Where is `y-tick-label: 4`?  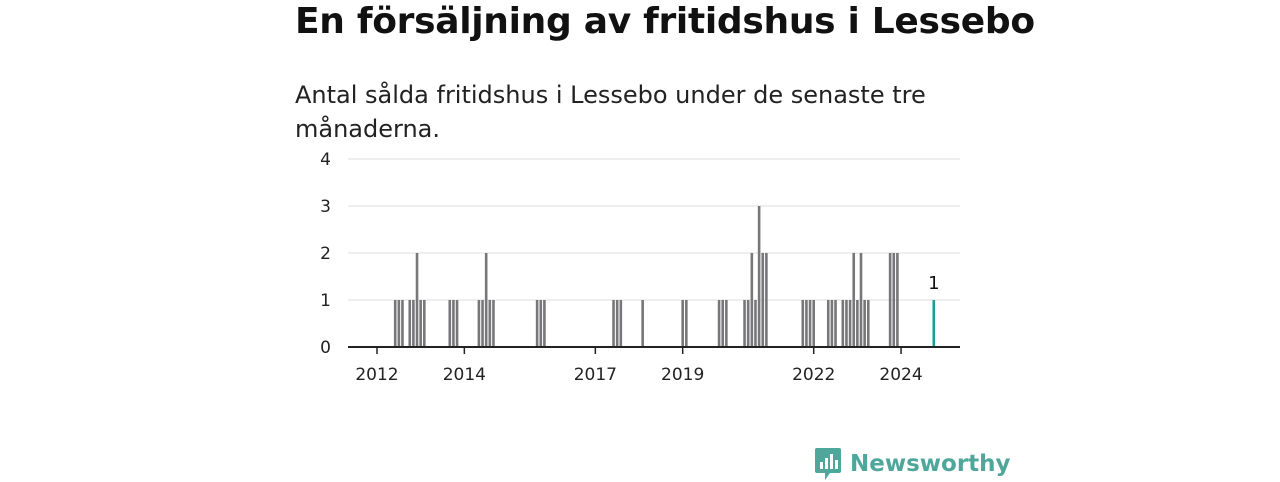
y-tick-label: 4 is located at coordinates (325, 160).